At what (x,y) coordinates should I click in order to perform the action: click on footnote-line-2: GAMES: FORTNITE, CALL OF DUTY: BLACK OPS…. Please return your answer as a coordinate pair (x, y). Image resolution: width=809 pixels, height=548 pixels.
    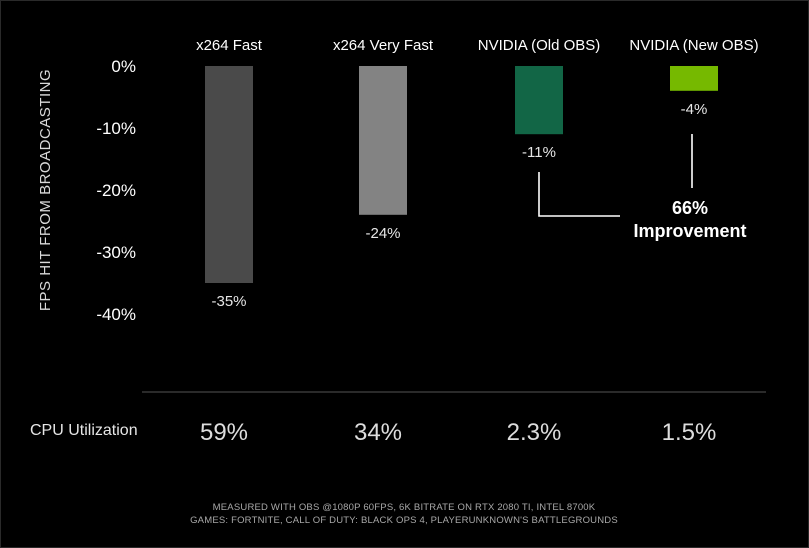
    Looking at the image, I should click on (404, 520).